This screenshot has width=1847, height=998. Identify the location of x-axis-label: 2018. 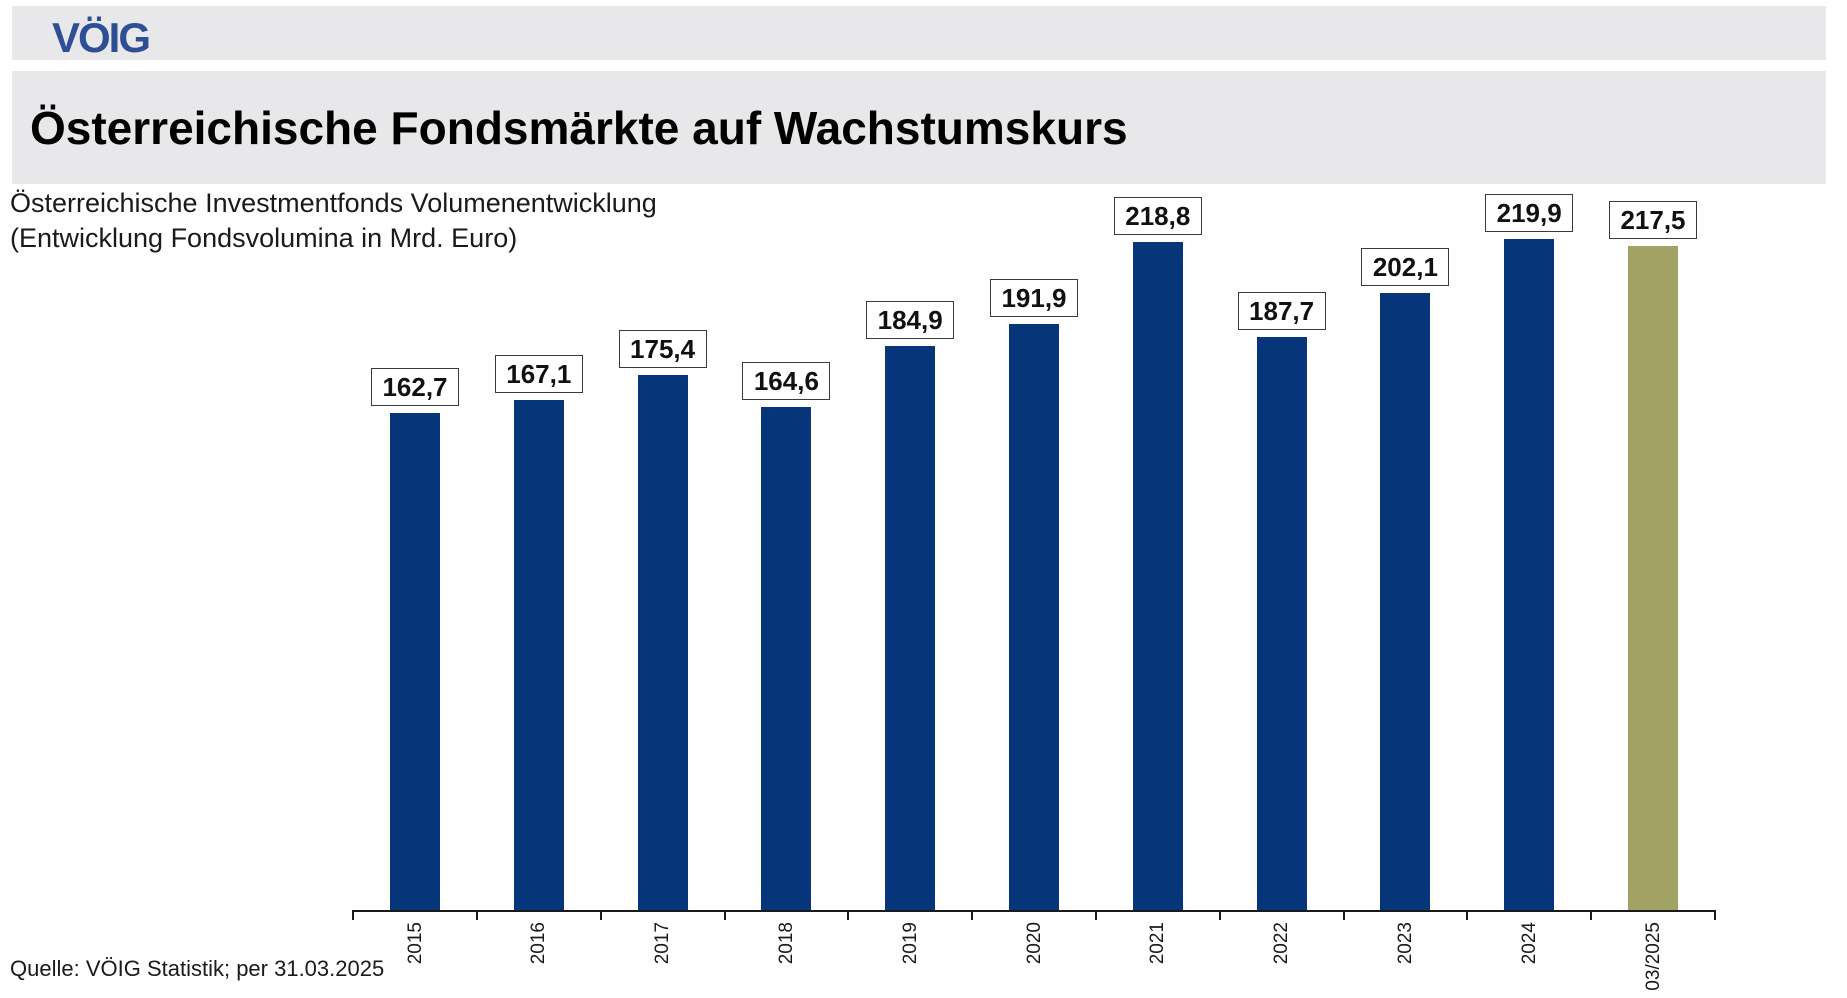
(786, 943).